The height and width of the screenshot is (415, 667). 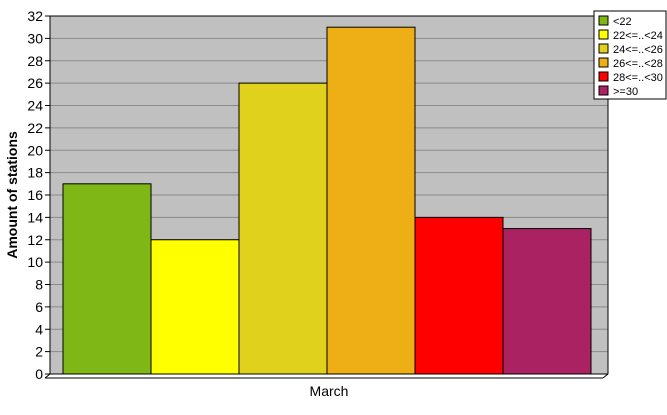 I want to click on legend-label: 28<=..<30, so click(x=638, y=78).